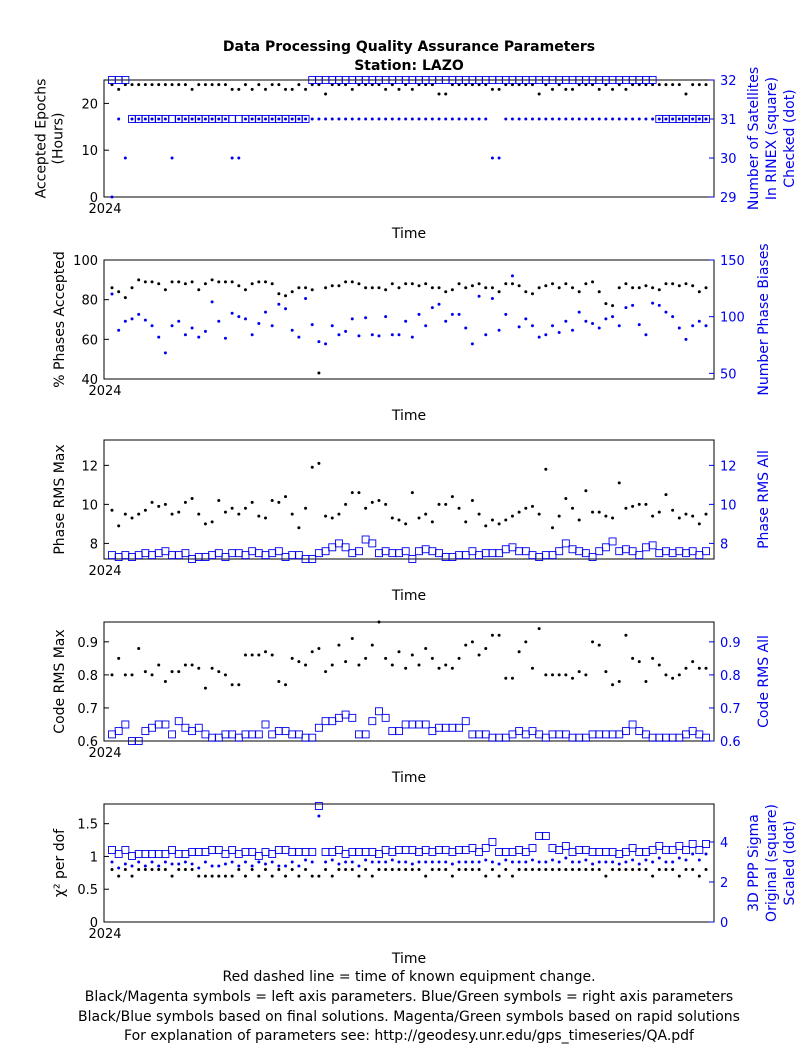 The height and width of the screenshot is (1050, 800). Describe the element at coordinates (42, 139) in the screenshot. I see `left-axis-label: Accepted Epochs` at that location.